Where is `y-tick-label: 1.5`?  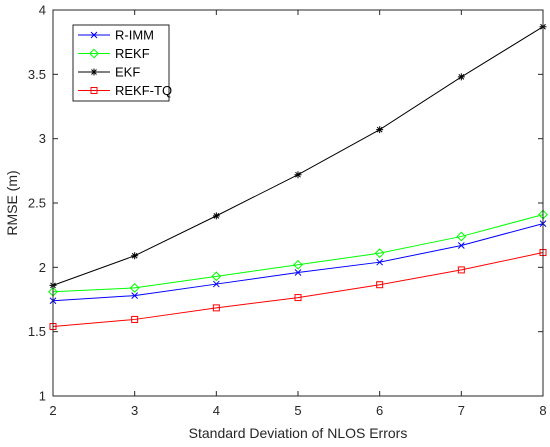
y-tick-label: 1.5 is located at coordinates (37, 331).